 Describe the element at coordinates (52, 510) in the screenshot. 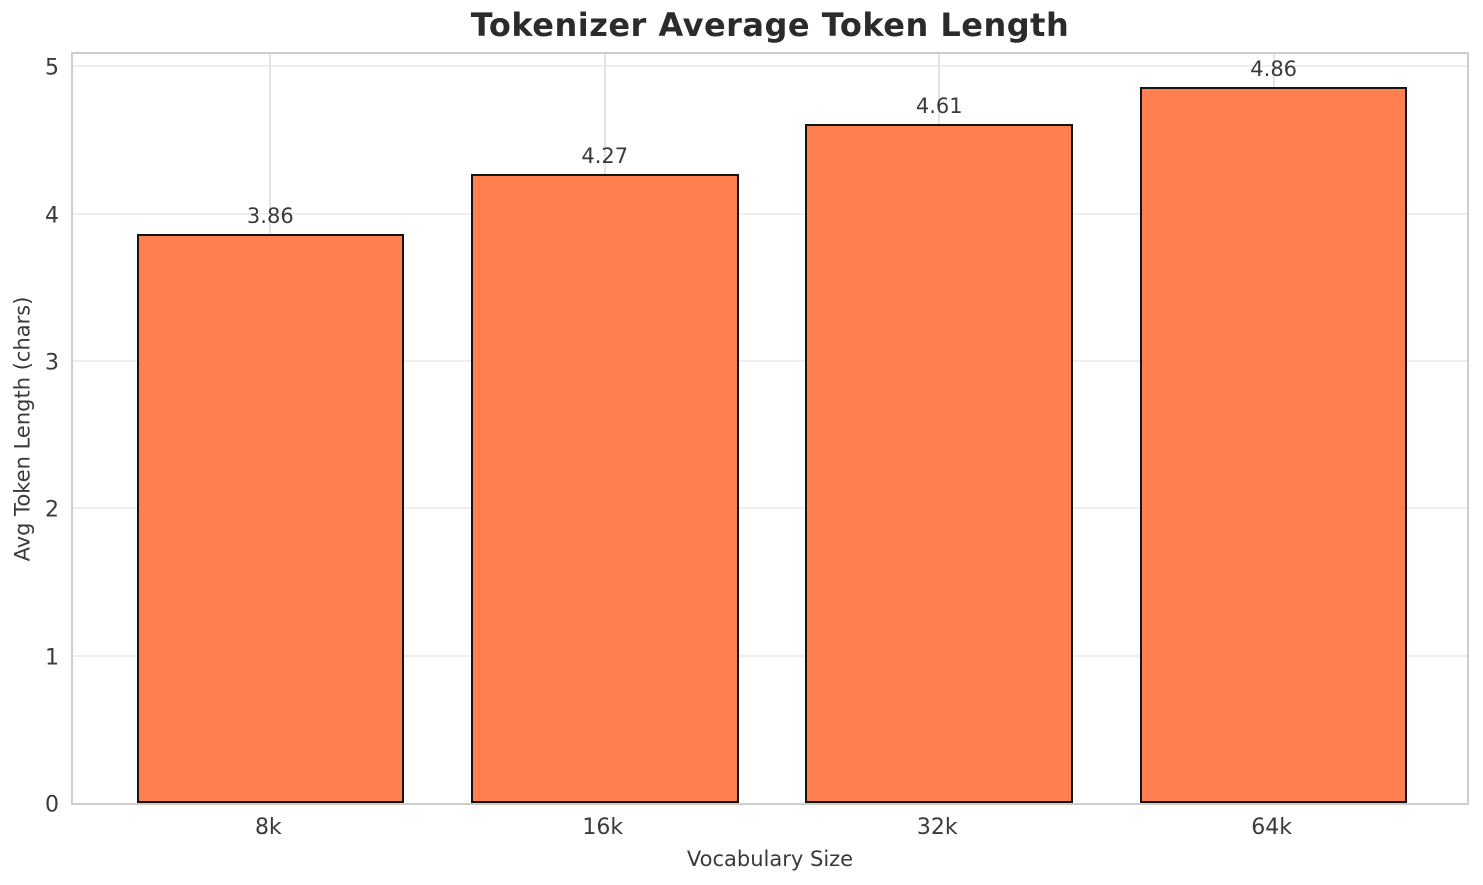

I see `y-tick-2: 2` at that location.